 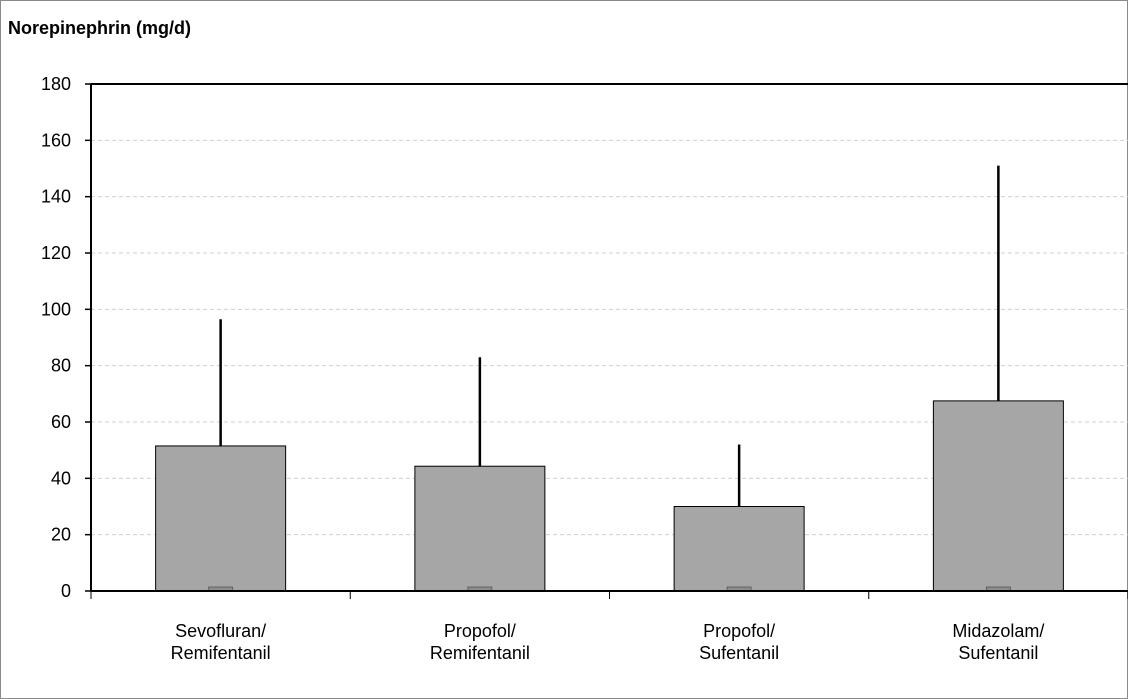 What do you see at coordinates (61, 366) in the screenshot?
I see `y-tick-label: 80` at bounding box center [61, 366].